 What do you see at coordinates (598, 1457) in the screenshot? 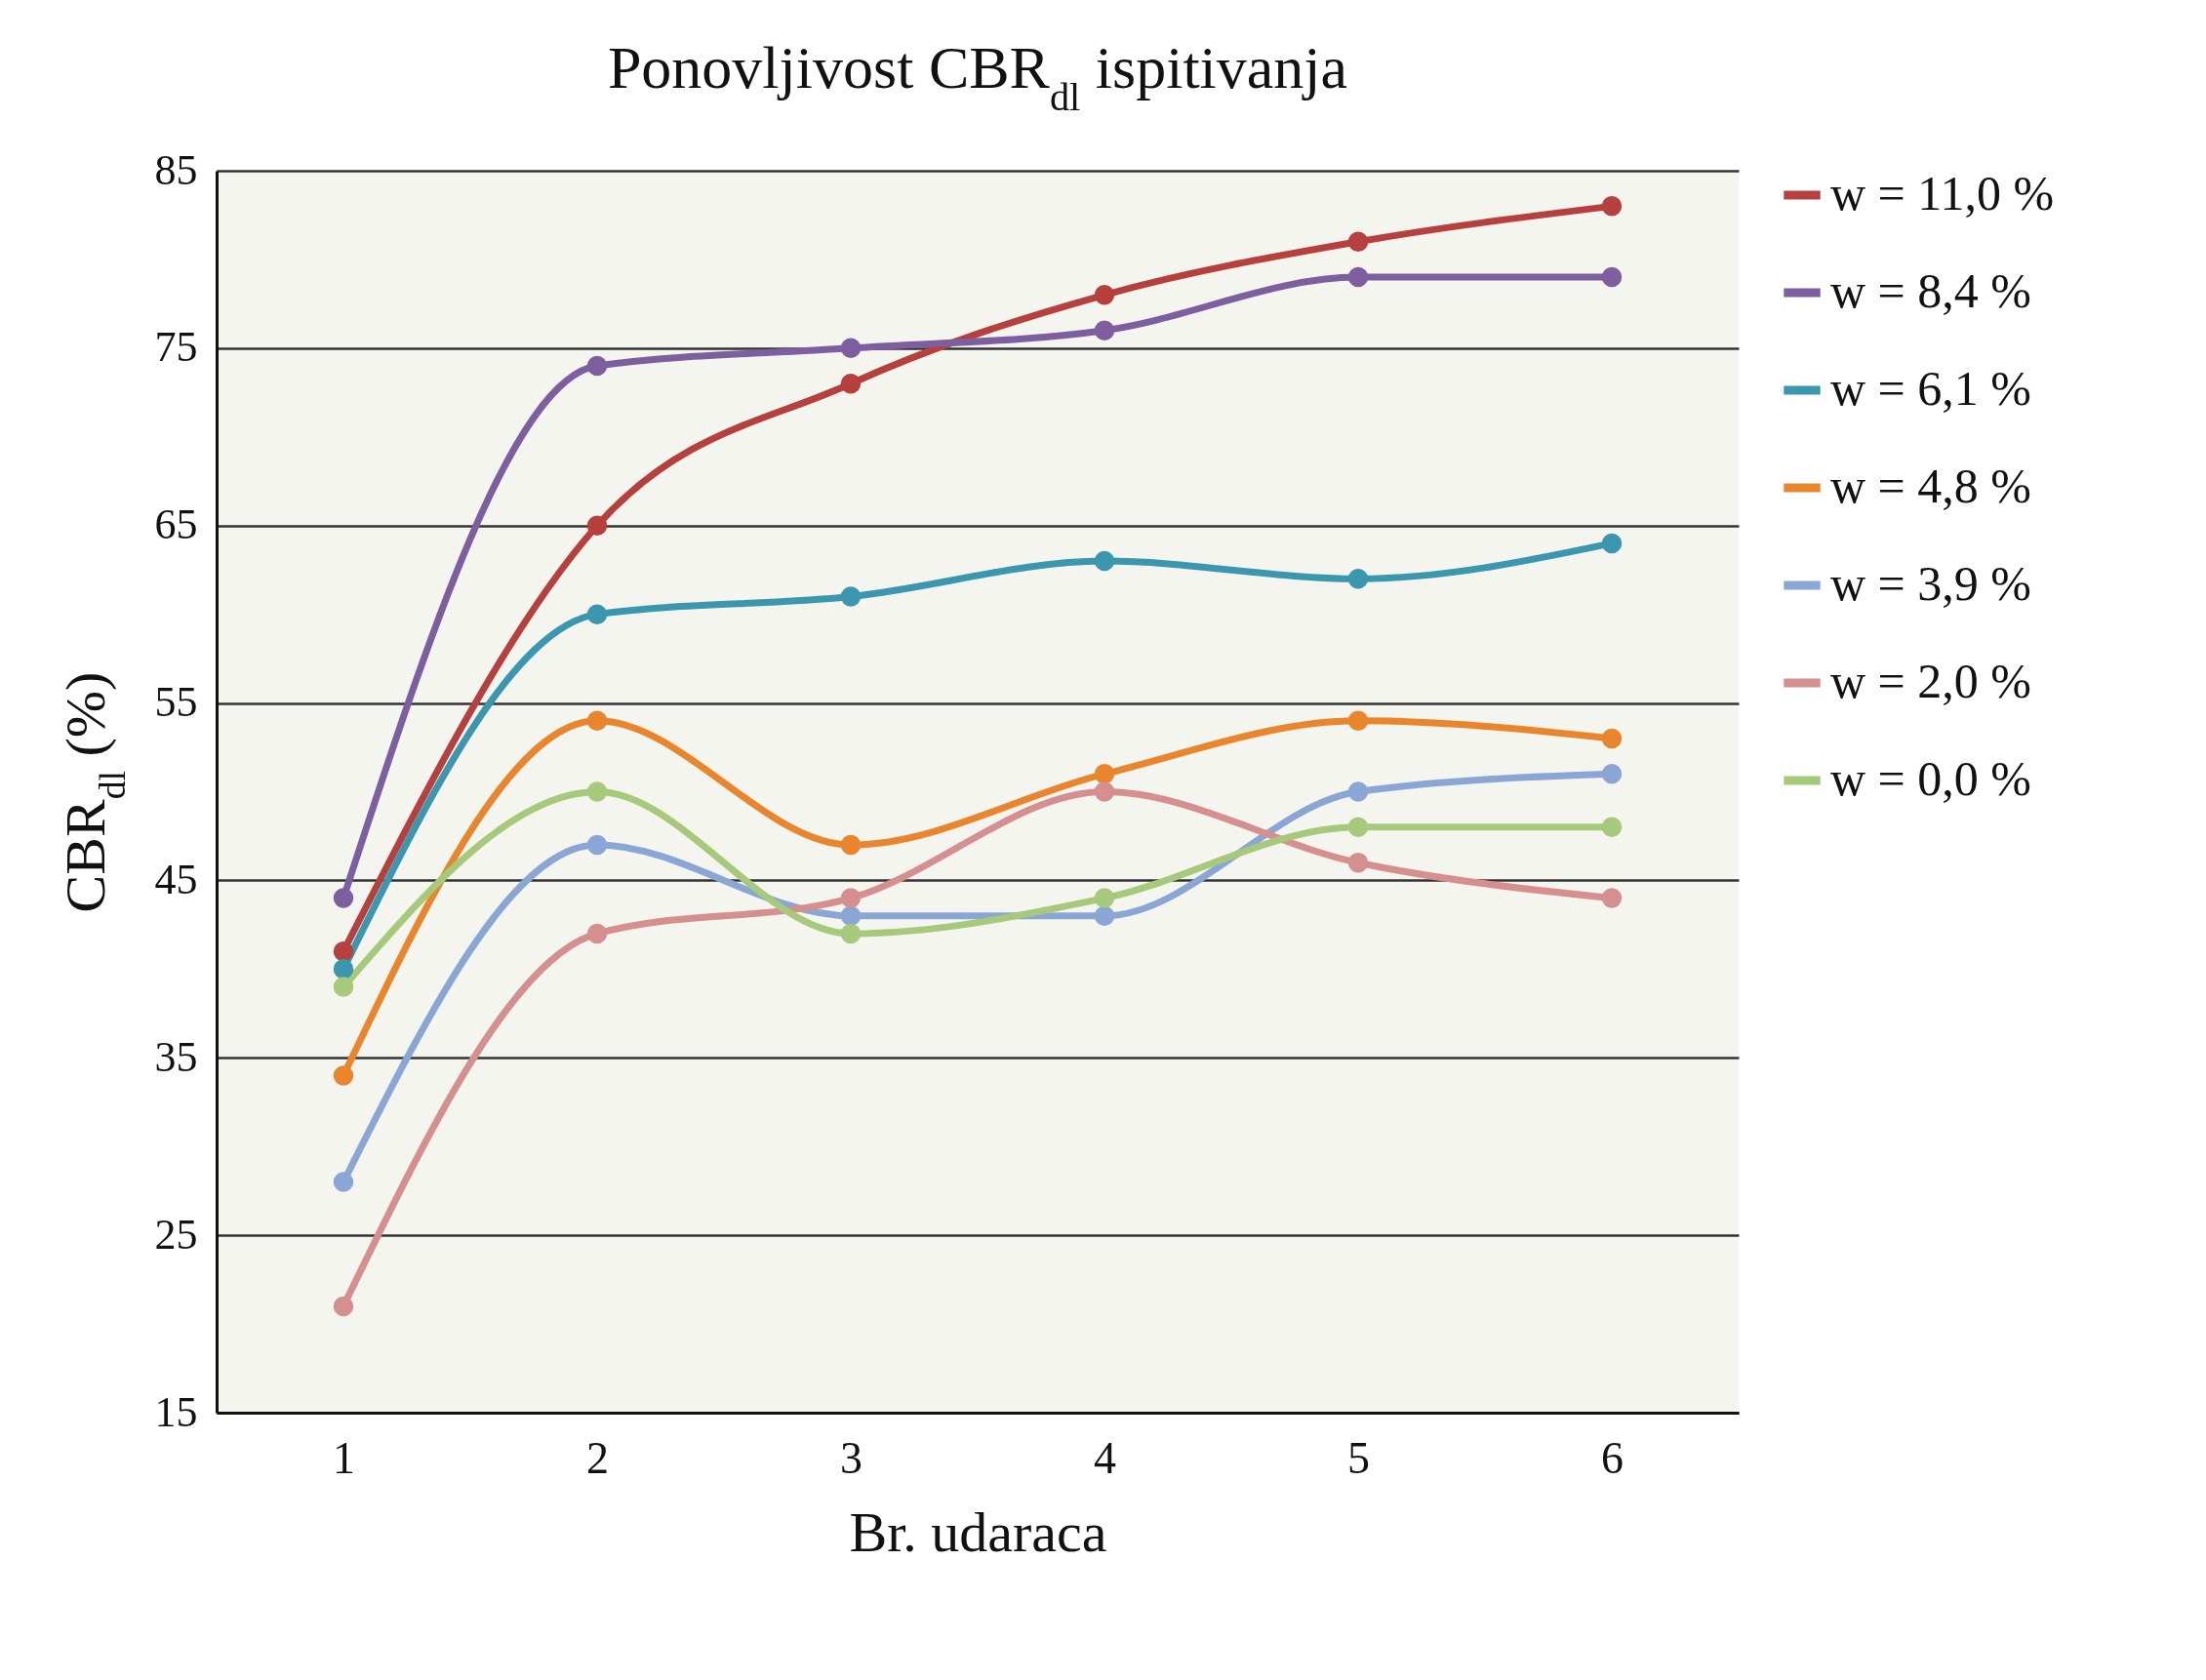
I see `x-tick-label: 2` at bounding box center [598, 1457].